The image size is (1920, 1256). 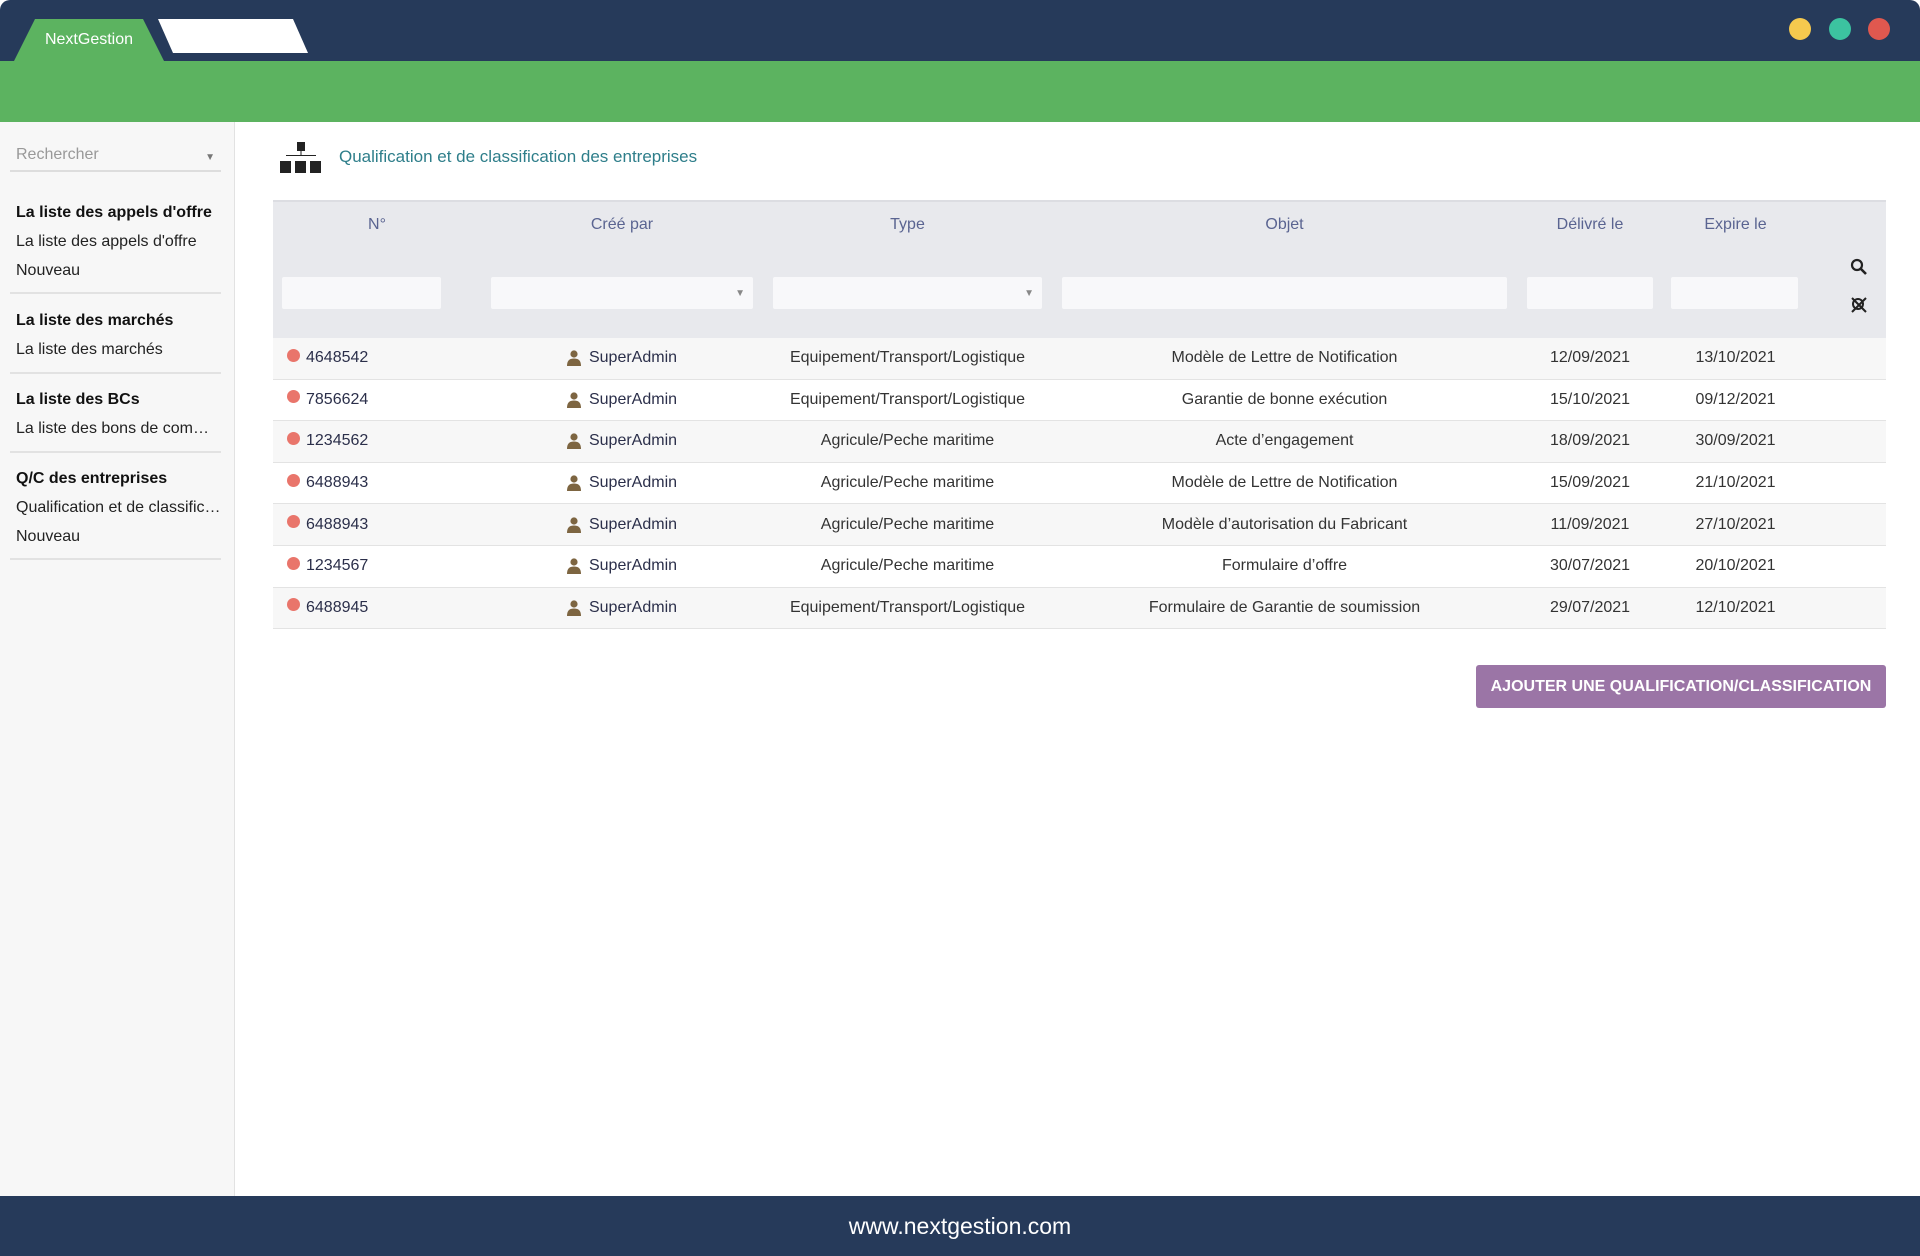 I want to click on nav-bar, so click(x=960, y=111).